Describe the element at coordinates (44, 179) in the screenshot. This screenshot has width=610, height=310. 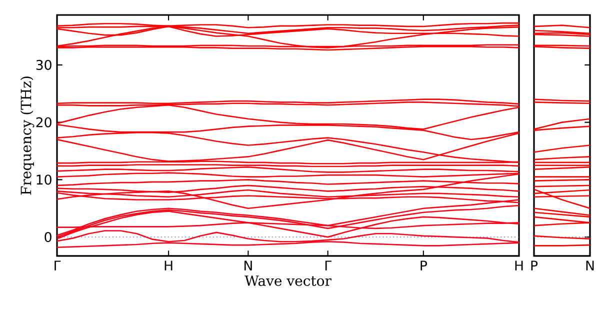
I see `y-tick-label: 10` at that location.